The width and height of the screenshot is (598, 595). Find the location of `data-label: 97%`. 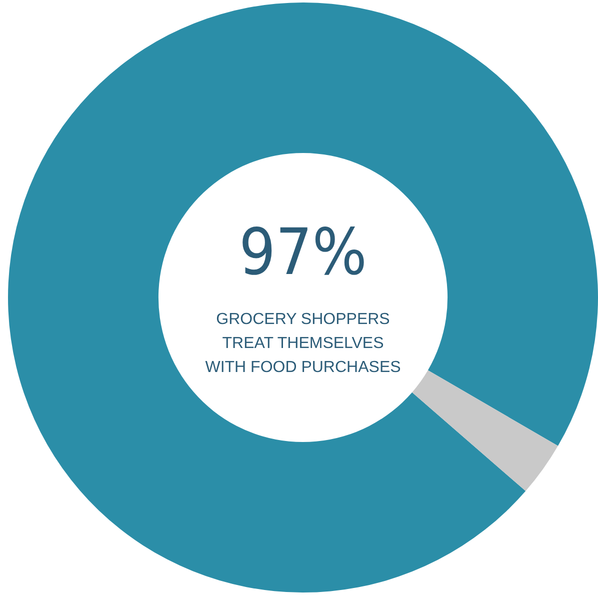

data-label: 97% is located at coordinates (303, 253).